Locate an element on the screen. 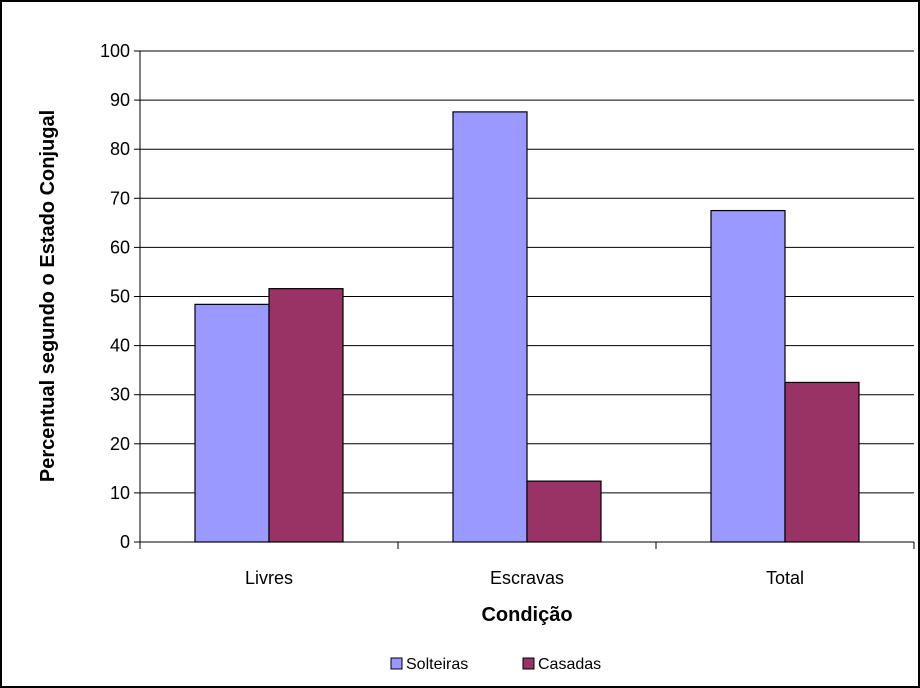  bar-casadas-total is located at coordinates (822, 462).